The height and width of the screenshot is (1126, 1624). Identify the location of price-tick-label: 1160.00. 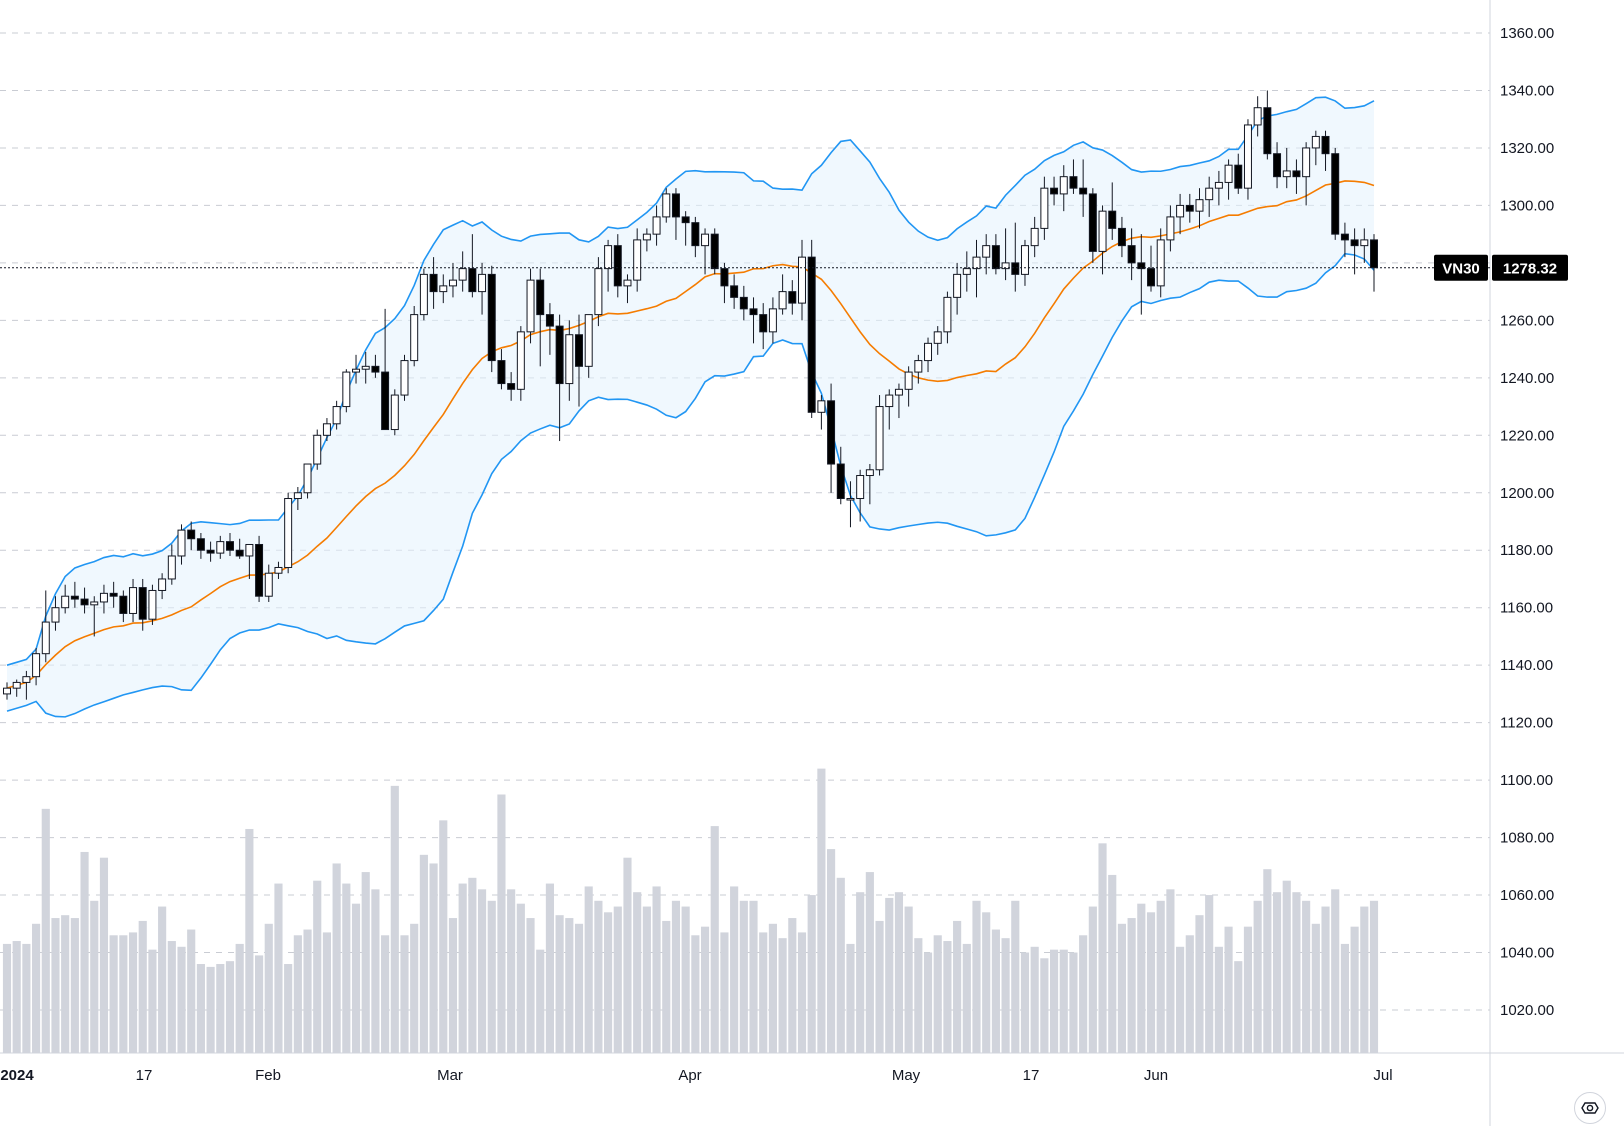
(1526, 608).